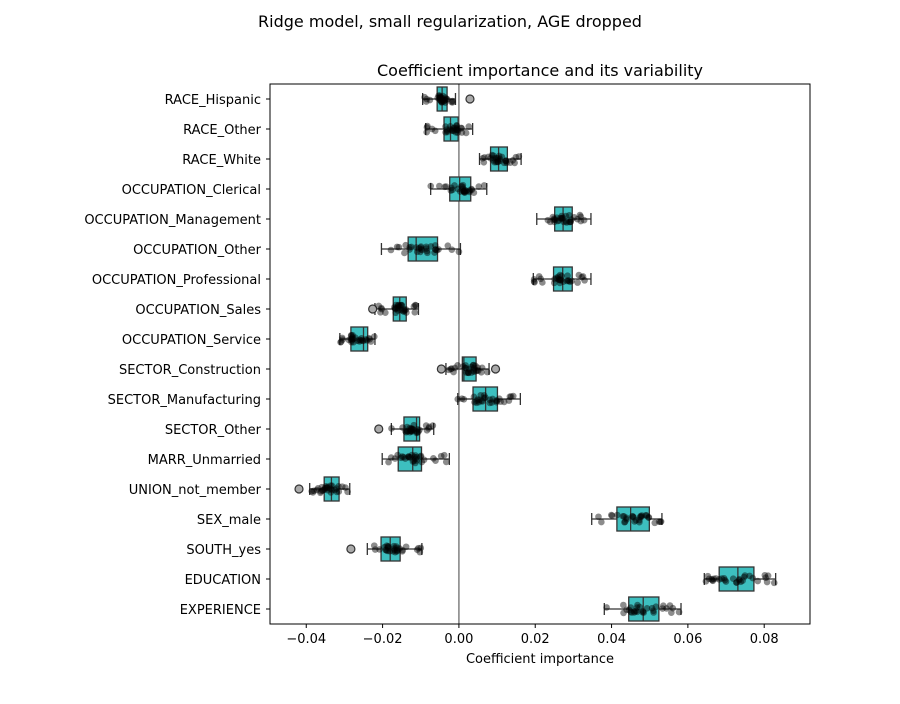 The width and height of the screenshot is (900, 704). What do you see at coordinates (495, 369) in the screenshot?
I see `outlier-point` at bounding box center [495, 369].